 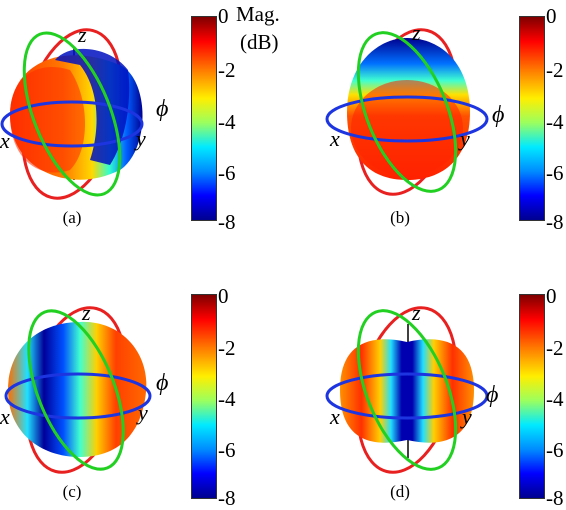 I want to click on colorbar-b, so click(x=532, y=118).